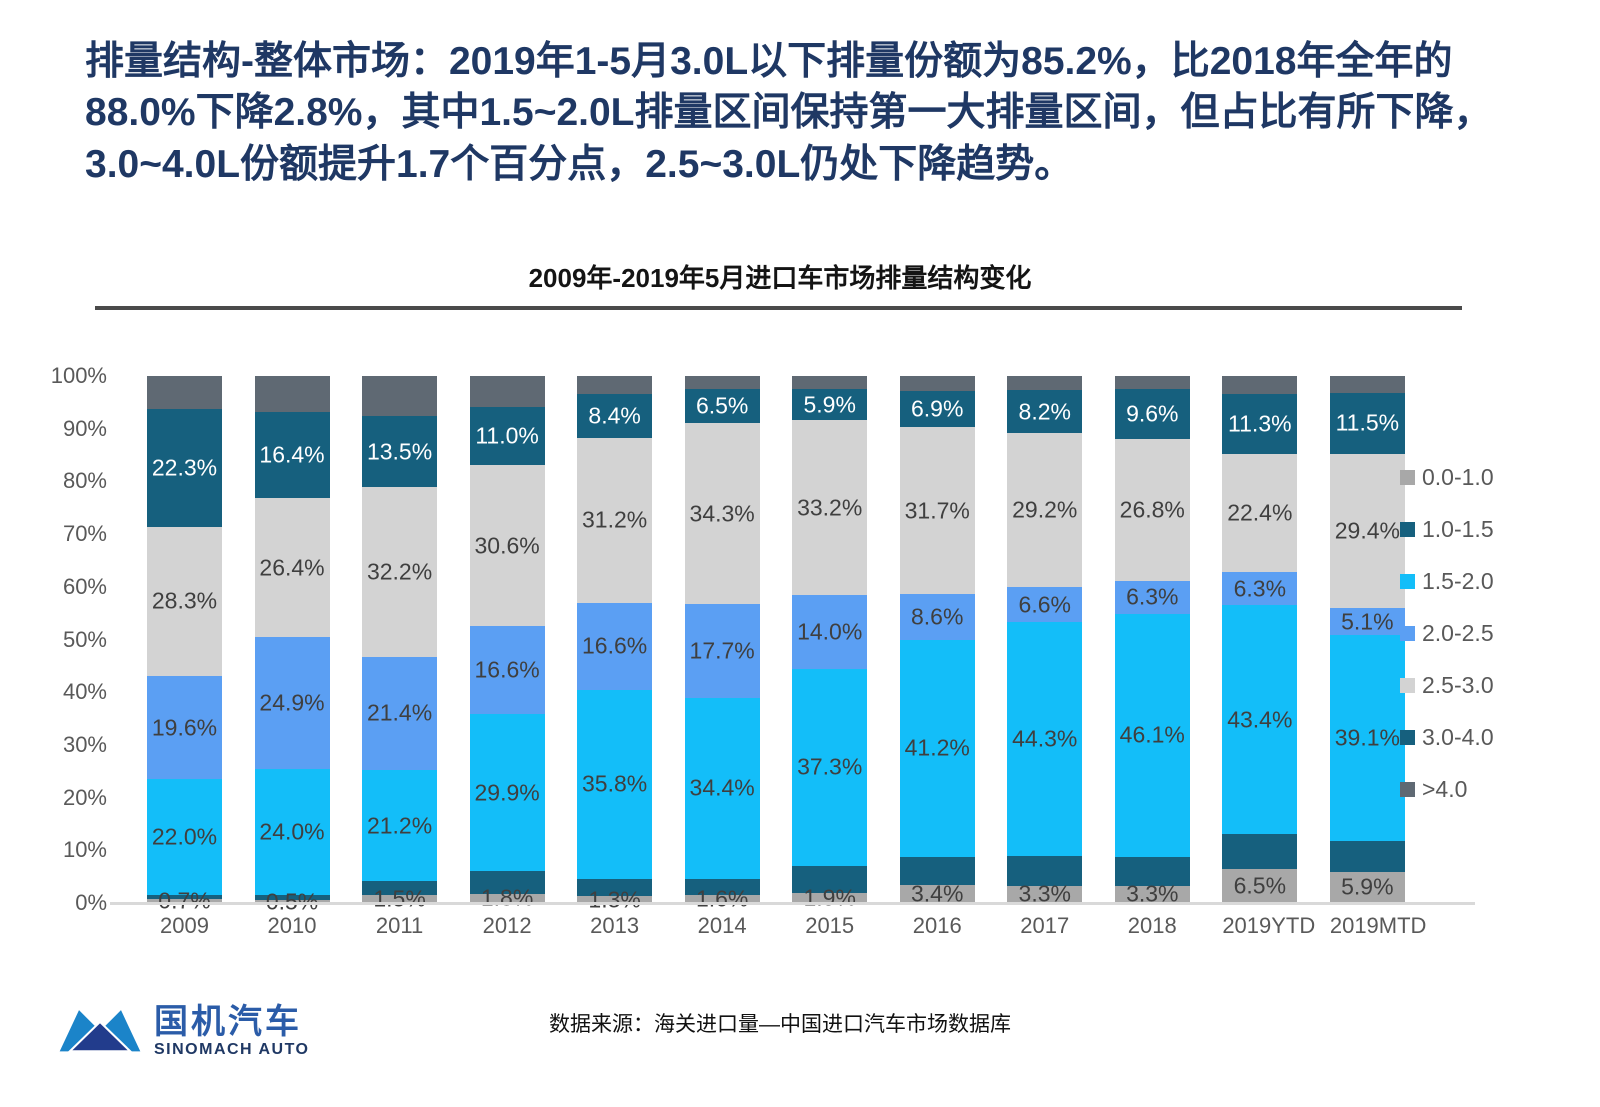 This screenshot has width=1600, height=1107. What do you see at coordinates (614, 899) in the screenshot?
I see `segment-label: 1.3%` at bounding box center [614, 899].